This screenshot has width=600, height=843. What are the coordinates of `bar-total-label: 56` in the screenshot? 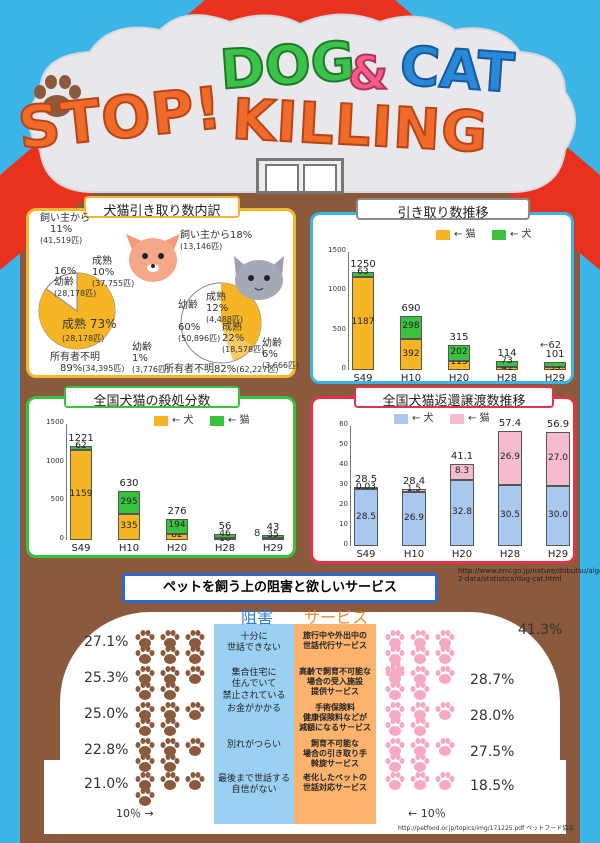 It's located at (225, 527).